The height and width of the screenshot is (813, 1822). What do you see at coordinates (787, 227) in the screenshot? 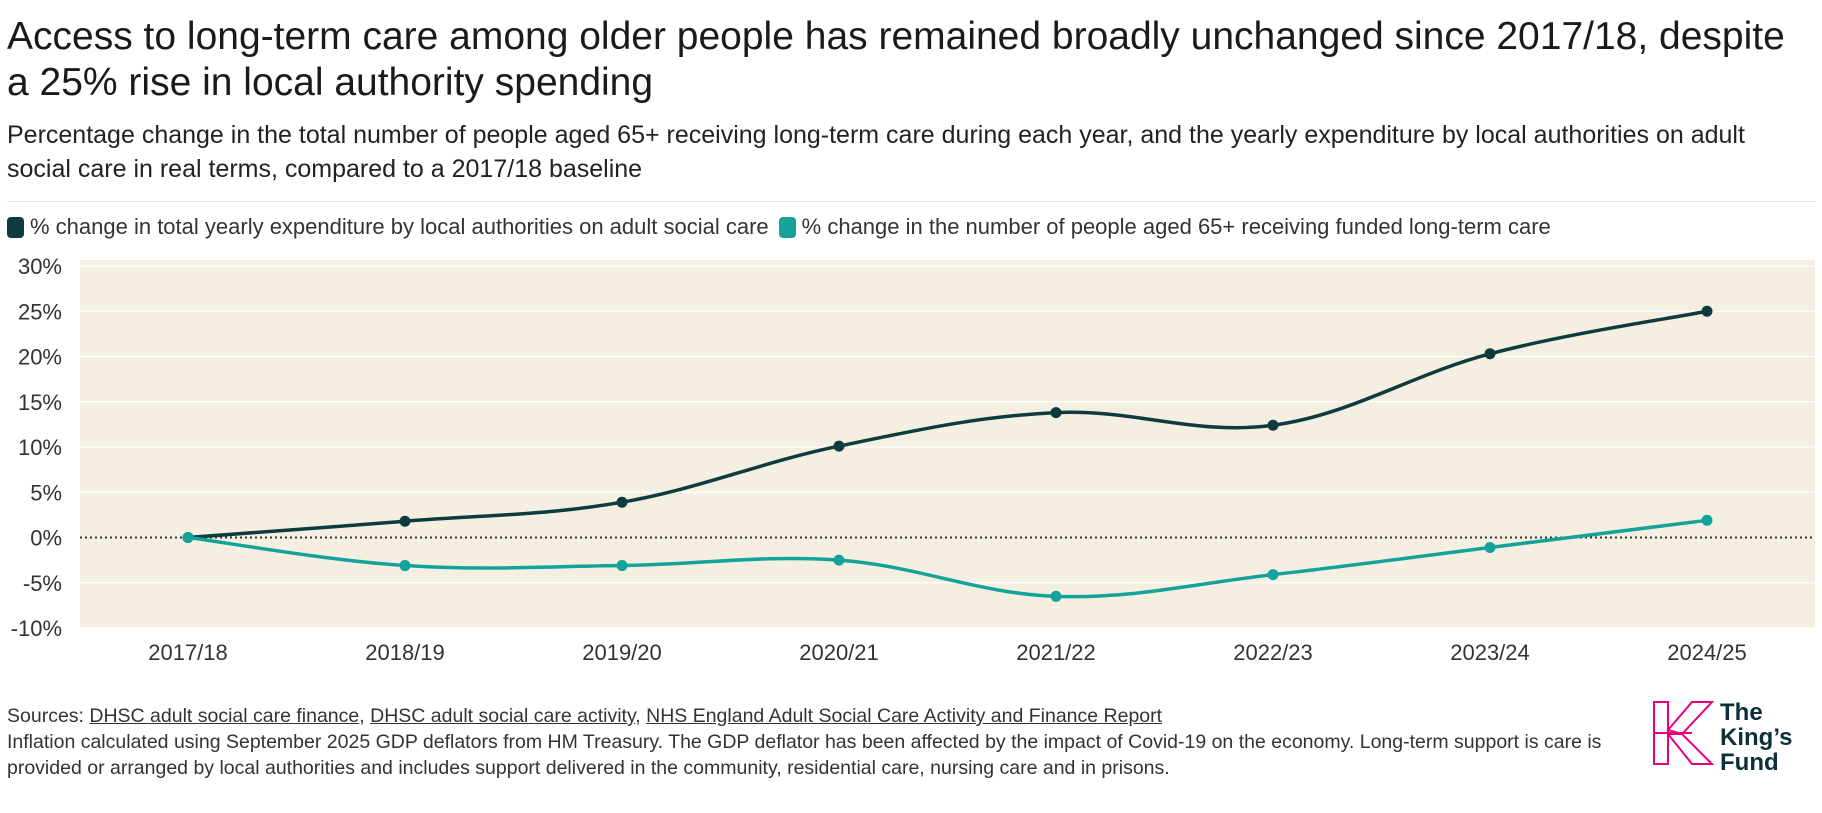
I see `legend-swatch-care` at bounding box center [787, 227].